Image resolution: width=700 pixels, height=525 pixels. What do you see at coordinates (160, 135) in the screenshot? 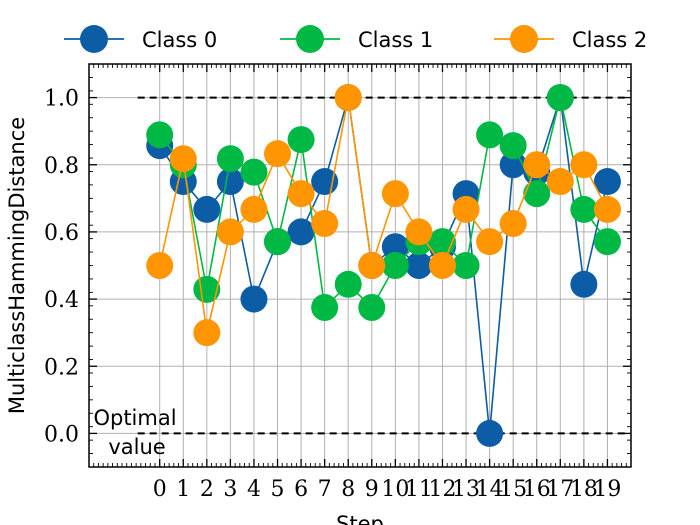
I see `data-point-s1-x0` at bounding box center [160, 135].